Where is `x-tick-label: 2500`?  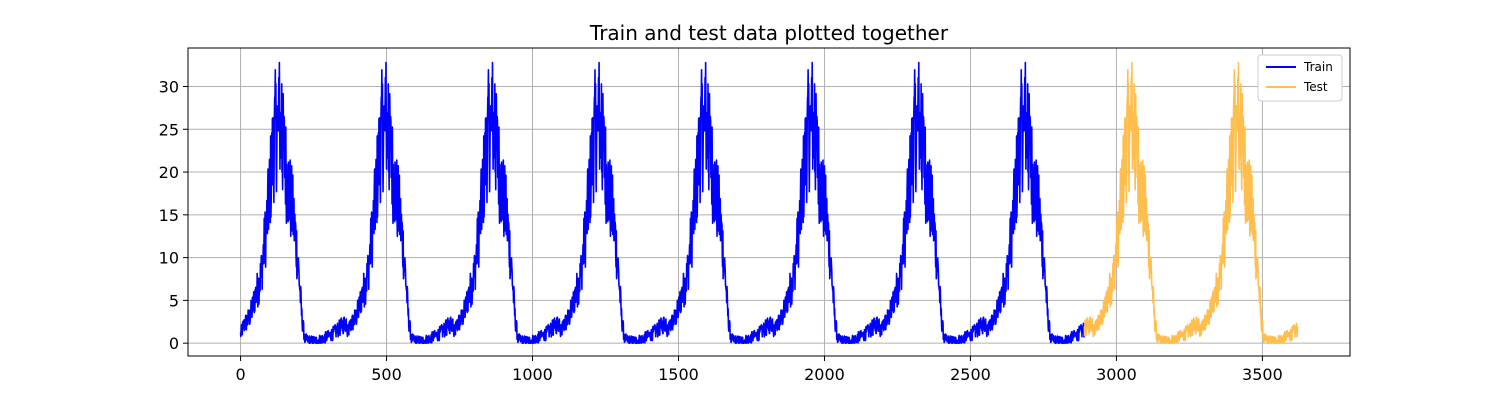 x-tick-label: 2500 is located at coordinates (970, 374).